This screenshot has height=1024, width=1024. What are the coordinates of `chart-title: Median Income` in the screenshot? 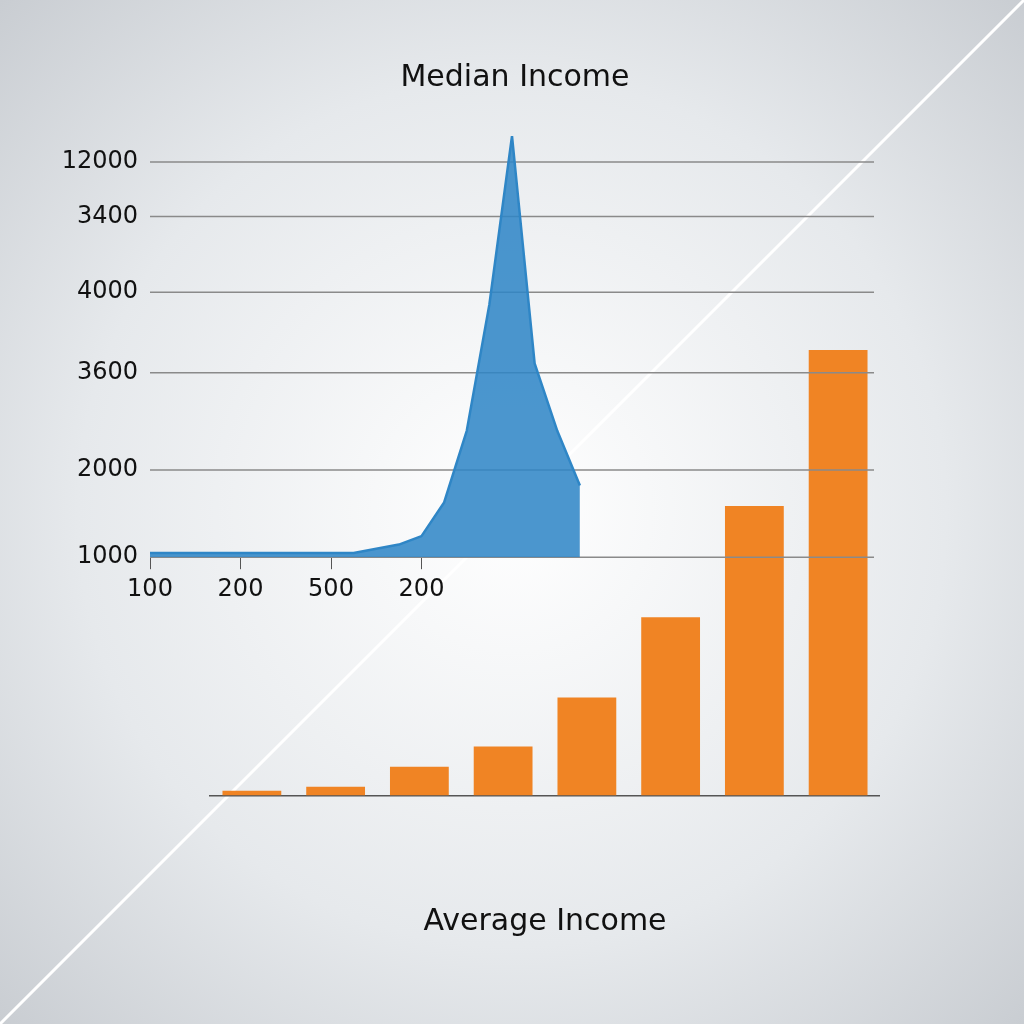 It's located at (515, 75).